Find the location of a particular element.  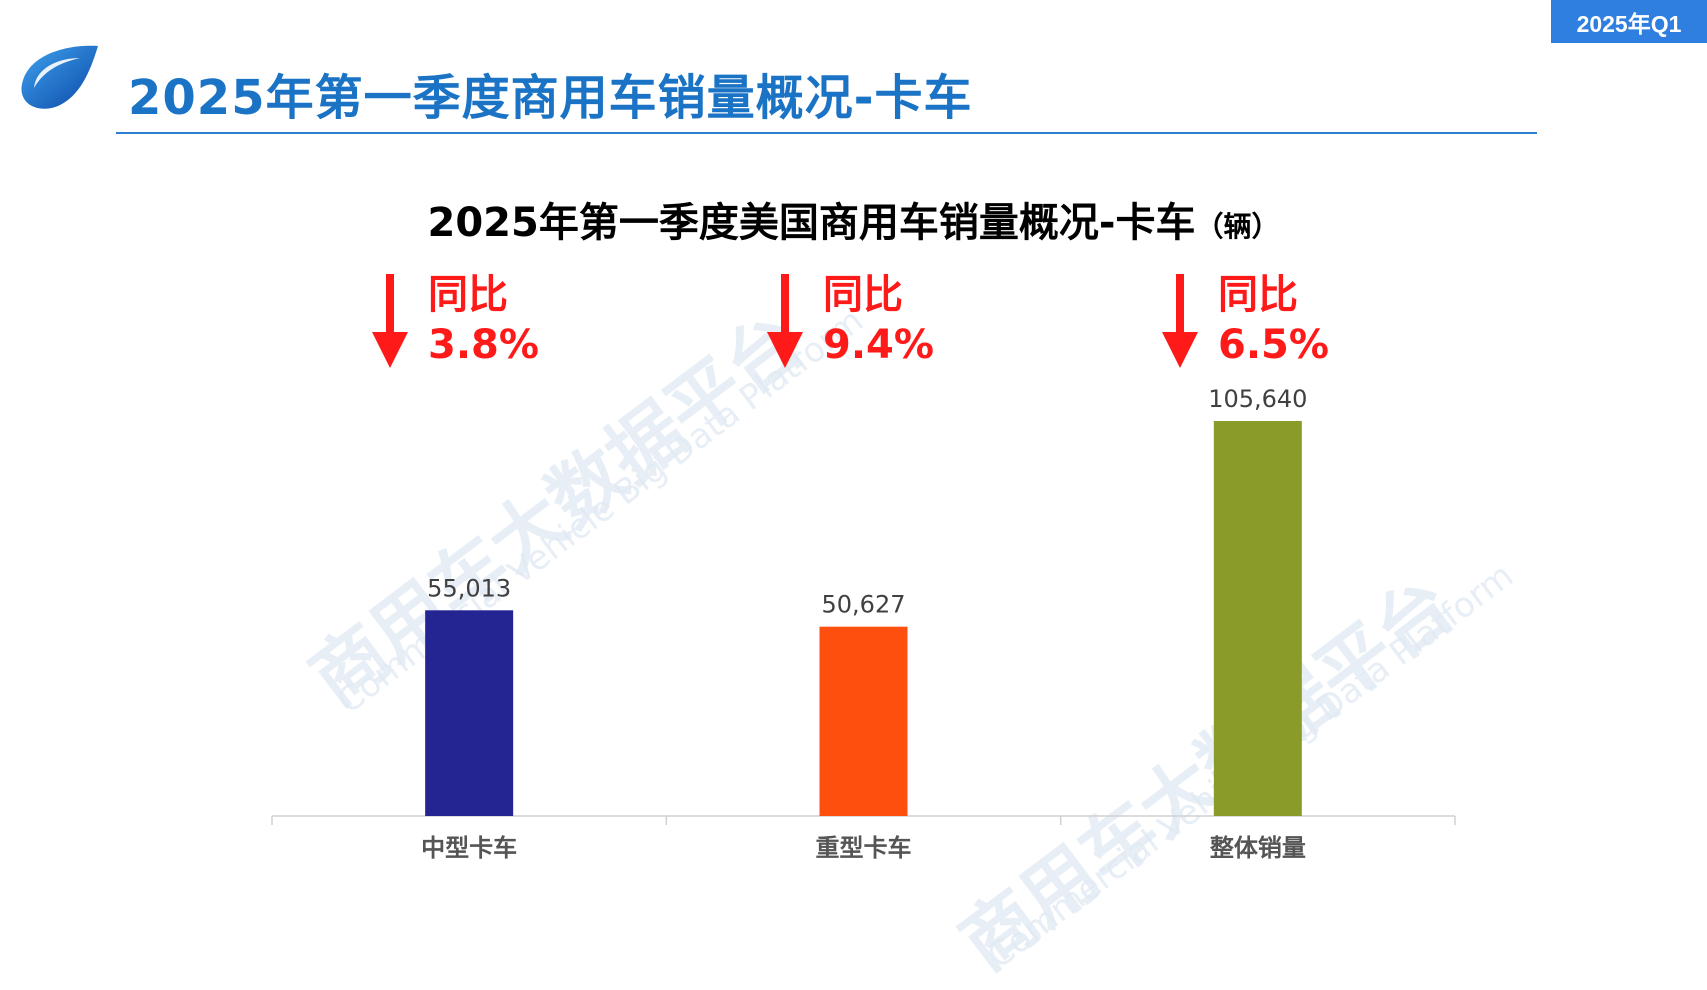

yoy-value: 3.8% is located at coordinates (483, 345).